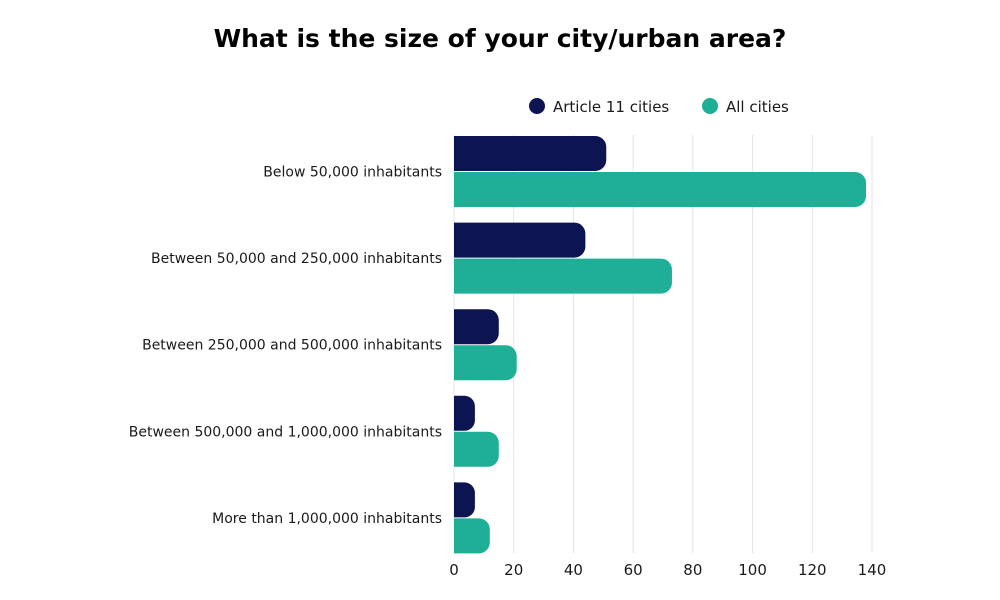  I want to click on x-tick-label-100: 100, so click(752, 570).